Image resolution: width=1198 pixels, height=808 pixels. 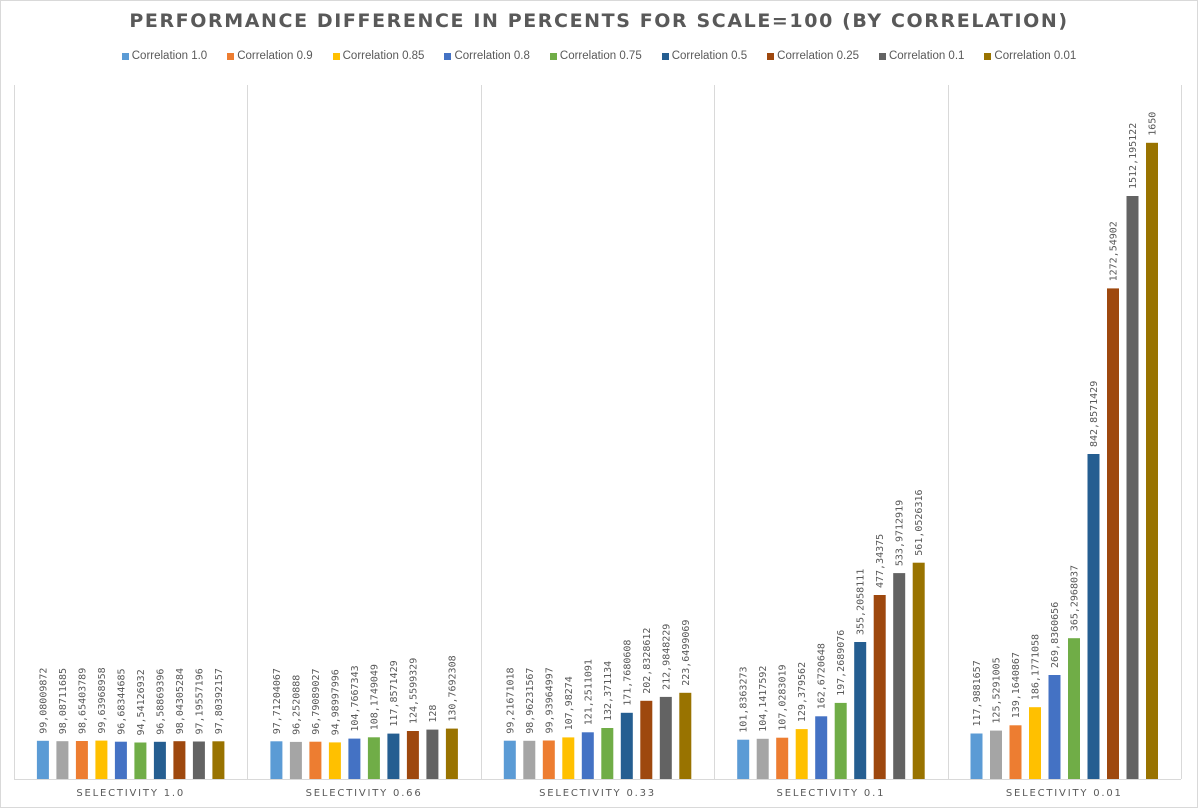 I want to click on data-label: 1272,54902, so click(x=1114, y=251).